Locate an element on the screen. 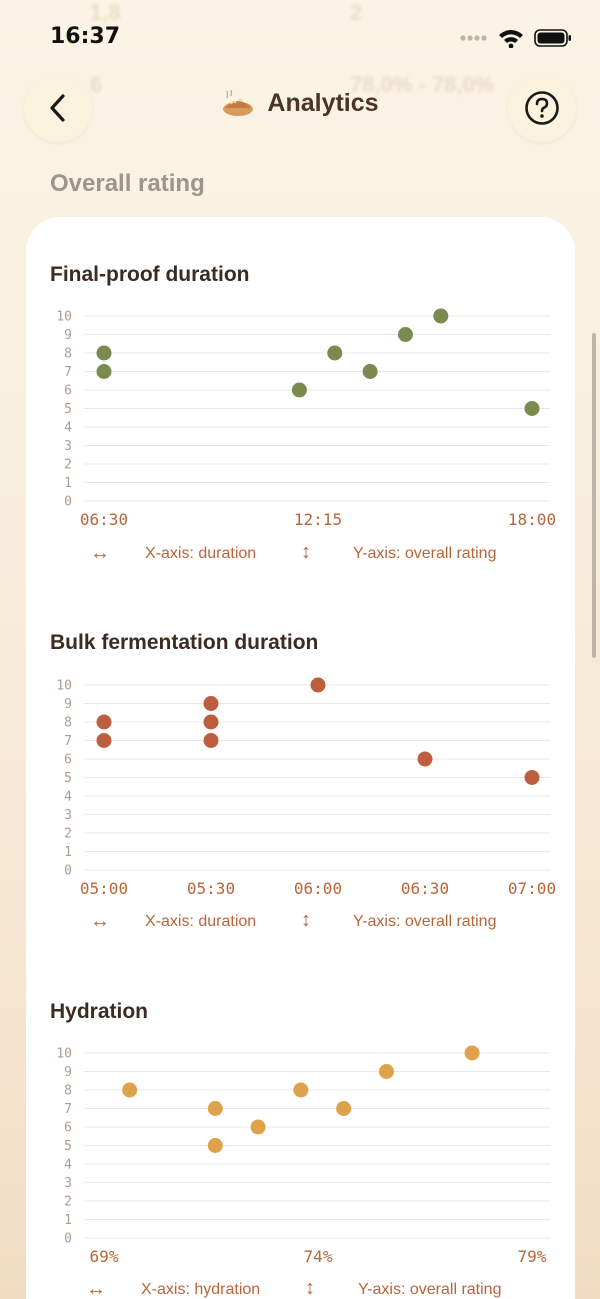 Image resolution: width=600 pixels, height=1299 pixels. x-tick-label: 06:30 is located at coordinates (425, 888).